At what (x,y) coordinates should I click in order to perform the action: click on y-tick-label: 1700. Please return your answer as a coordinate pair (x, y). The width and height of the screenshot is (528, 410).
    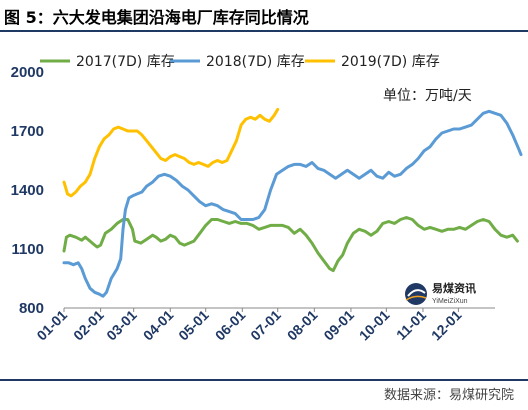
    Looking at the image, I should click on (27, 131).